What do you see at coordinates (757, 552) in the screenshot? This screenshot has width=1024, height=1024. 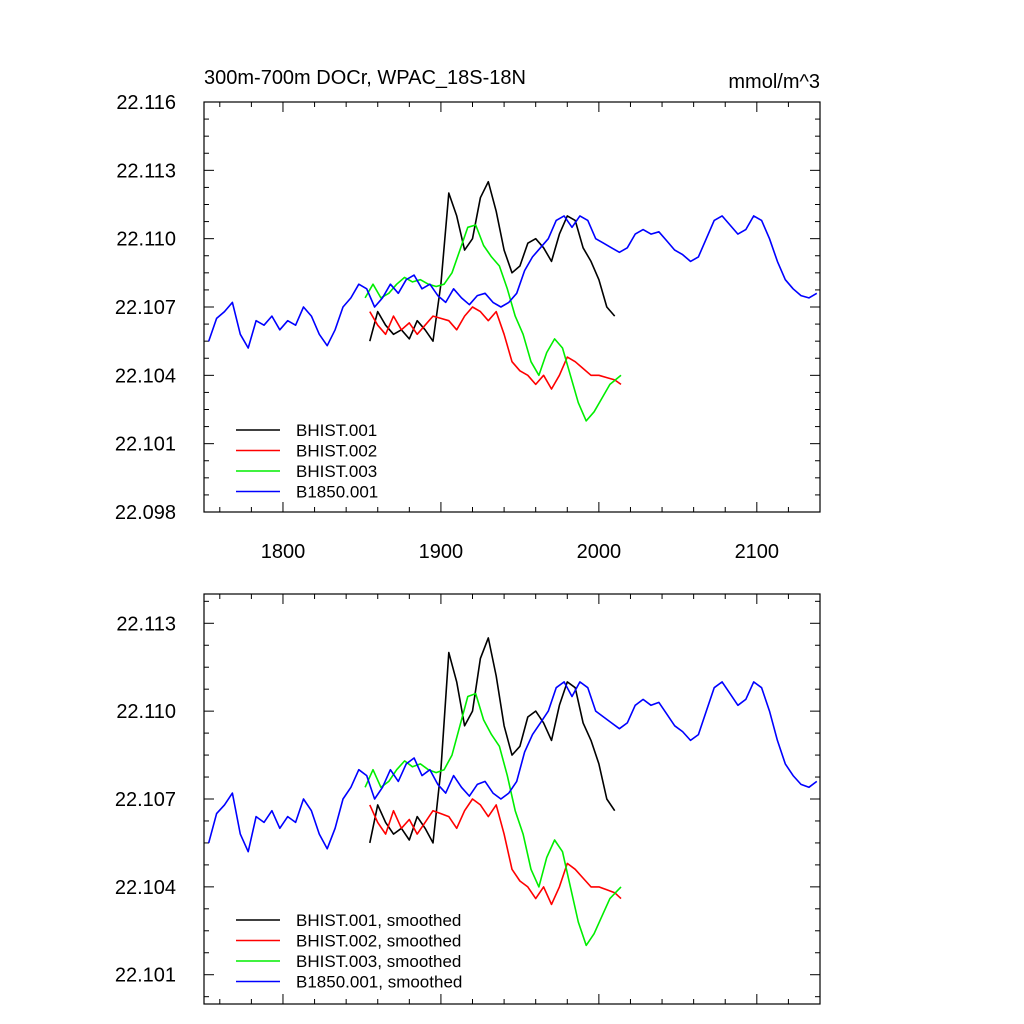 I see `x-tick-label: 2100` at bounding box center [757, 552].